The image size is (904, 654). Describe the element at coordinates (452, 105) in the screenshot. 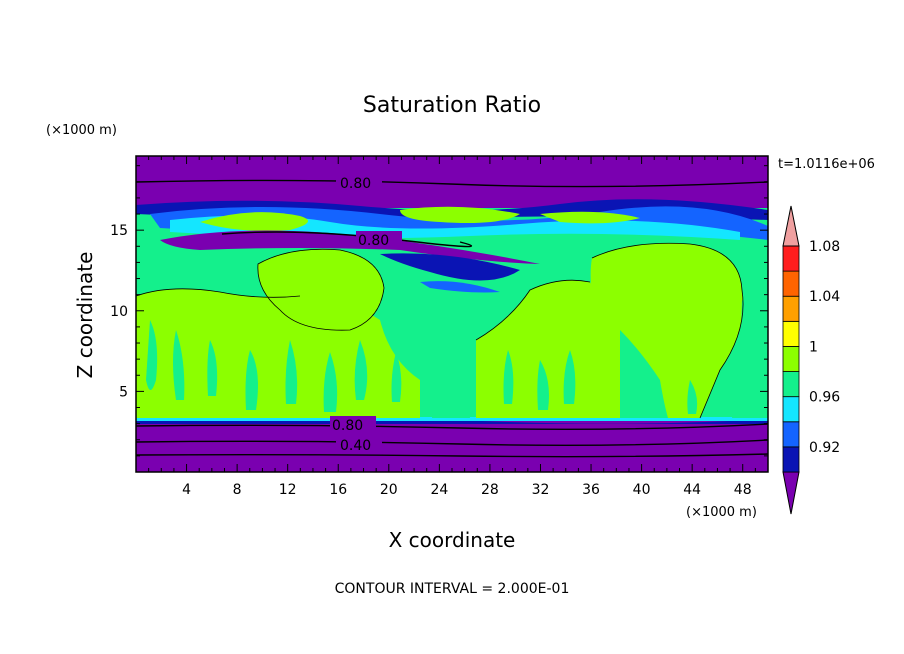

I see `chart-title: Saturation Ratio` at that location.